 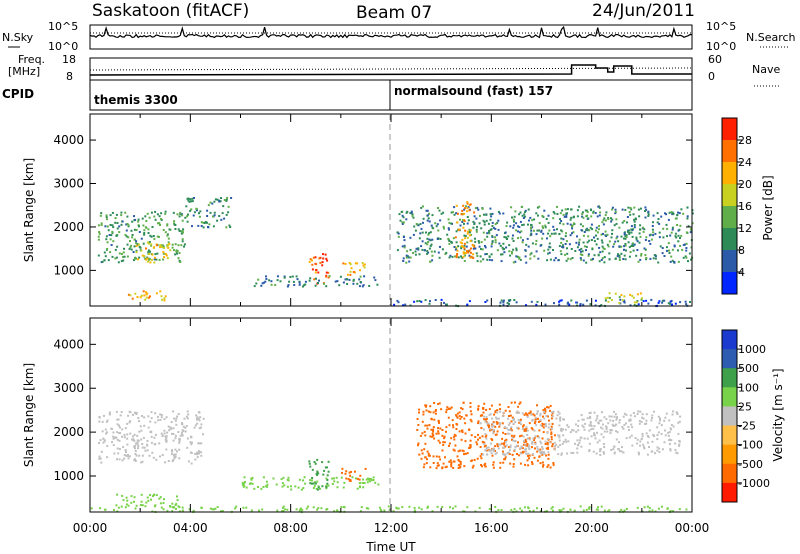 I want to click on velocity-colorbar-frame, so click(x=729, y=416).